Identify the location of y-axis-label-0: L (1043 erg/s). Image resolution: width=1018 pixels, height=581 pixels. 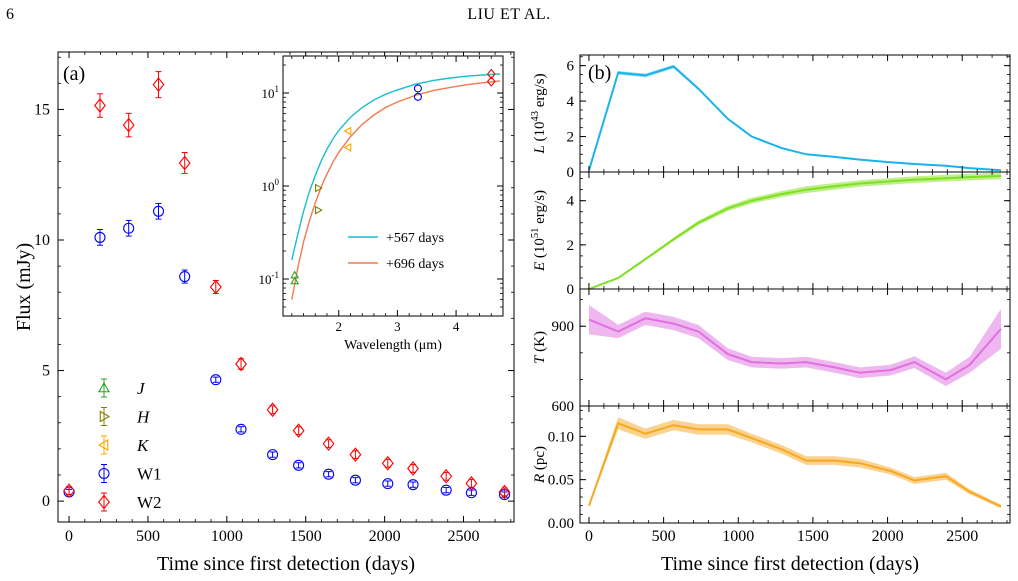
(539, 113).